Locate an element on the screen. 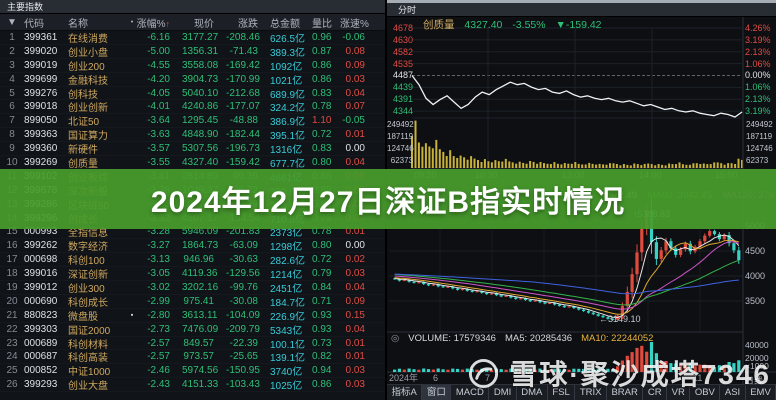 The height and width of the screenshot is (400, 776). change-percent: -2.43 is located at coordinates (158, 385).